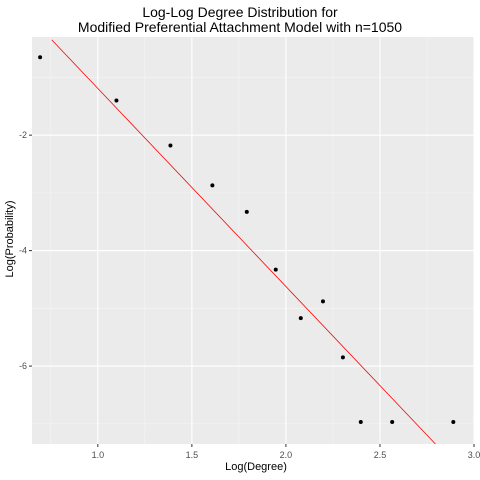  I want to click on y-tick-label: -6, so click(23, 366).